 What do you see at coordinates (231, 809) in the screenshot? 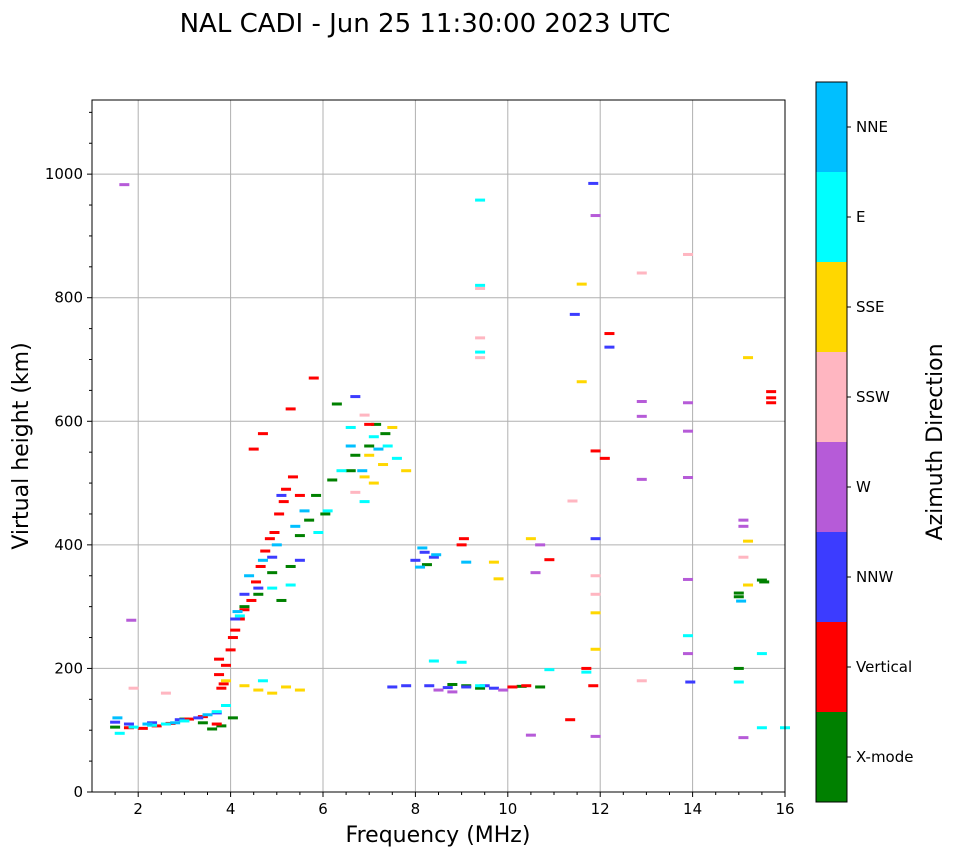
I see `x-tick-label: 4` at bounding box center [231, 809].